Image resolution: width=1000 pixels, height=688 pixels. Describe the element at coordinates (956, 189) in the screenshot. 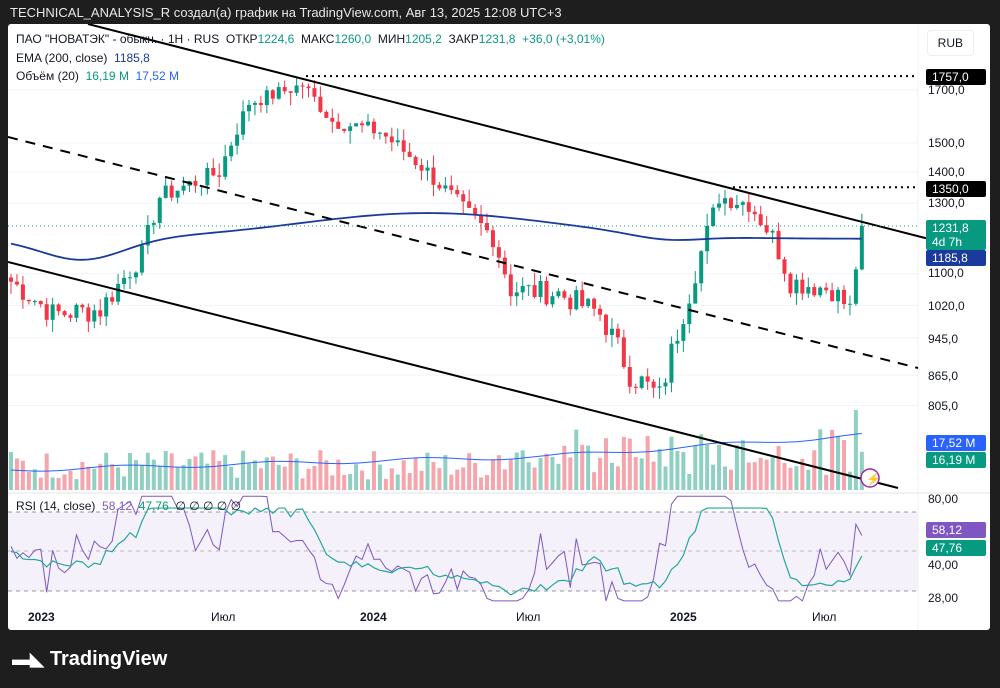

I see `level-price-tag: 1350,0` at that location.